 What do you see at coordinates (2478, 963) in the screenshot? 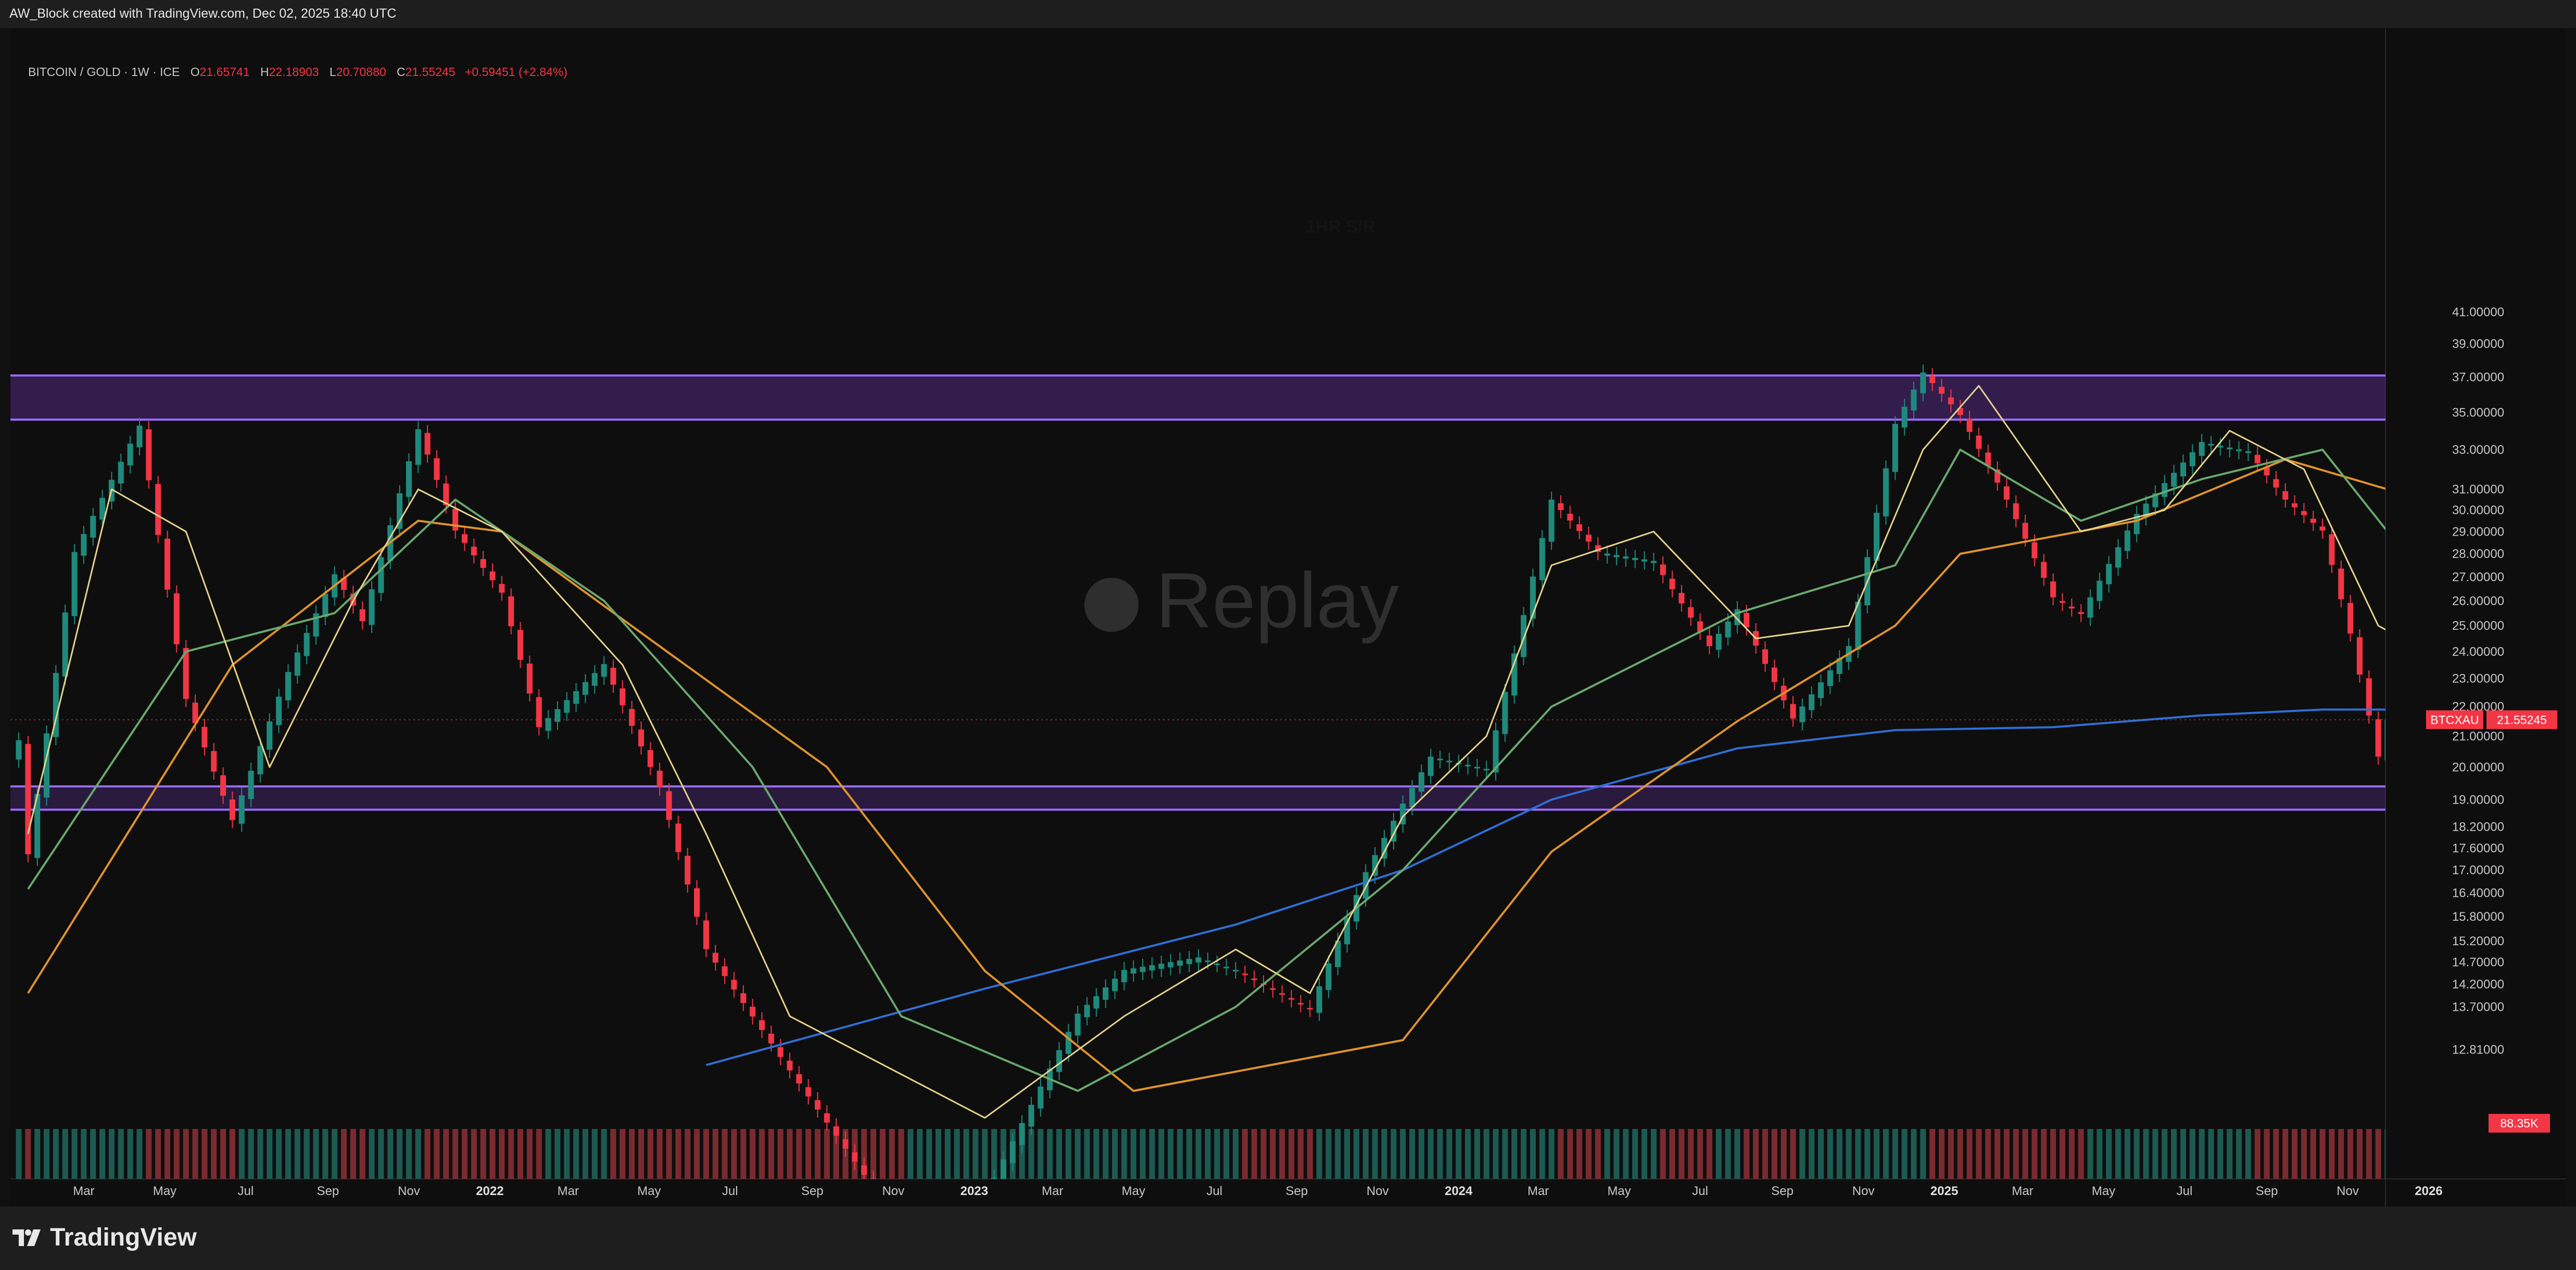
I see `y-tick-label-24: 14.70000` at bounding box center [2478, 963].